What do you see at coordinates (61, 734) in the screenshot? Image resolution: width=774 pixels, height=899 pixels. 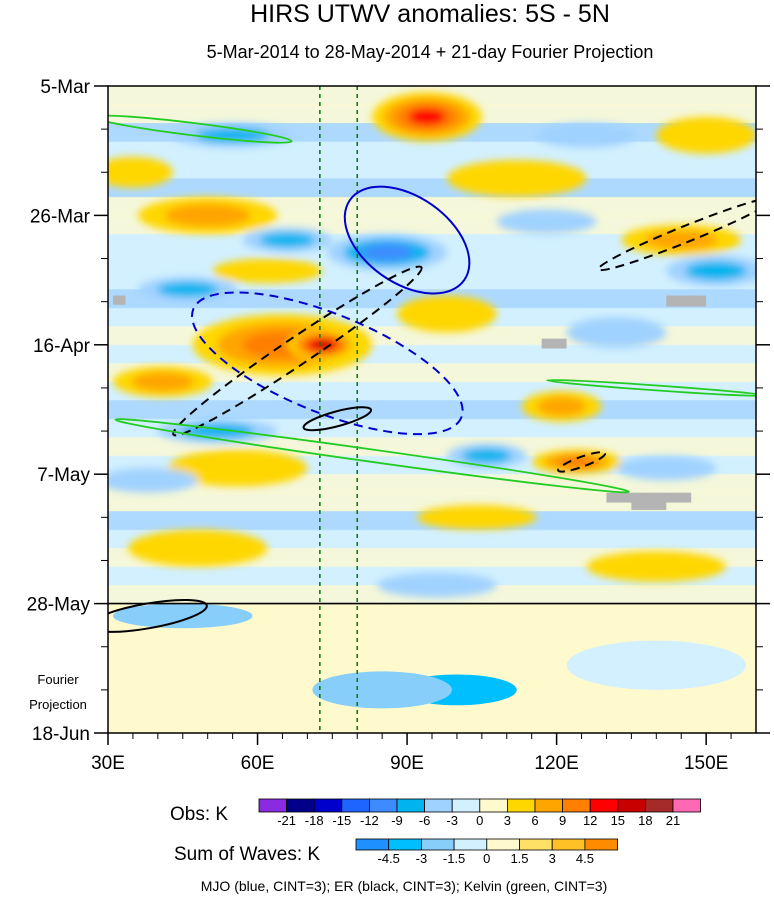 I see `y-tick-label: 18-Jun` at bounding box center [61, 734].